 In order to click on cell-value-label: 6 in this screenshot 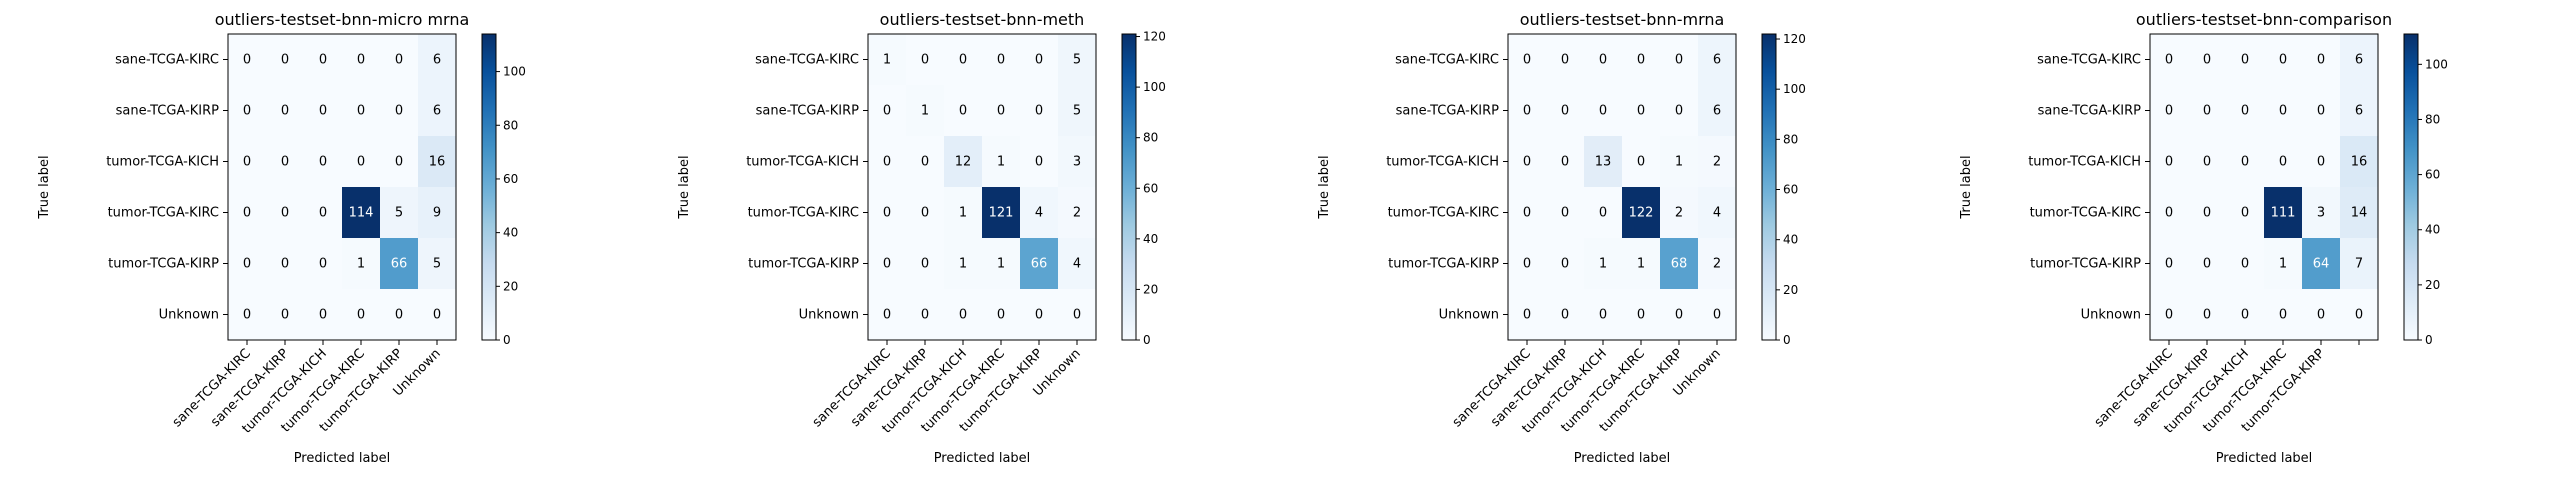, I will do `click(2359, 60)`.